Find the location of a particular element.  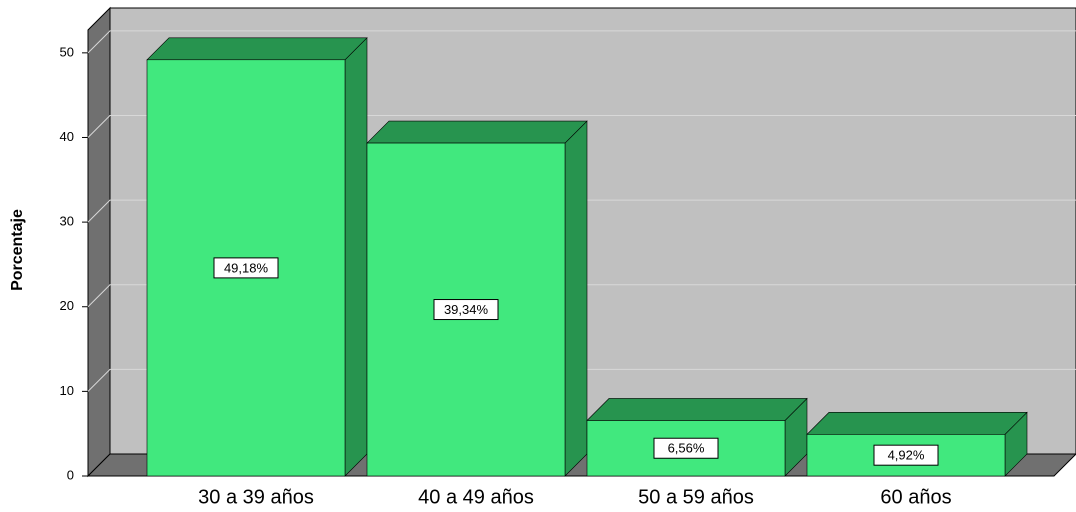

value-label: 6,56% is located at coordinates (686, 448).